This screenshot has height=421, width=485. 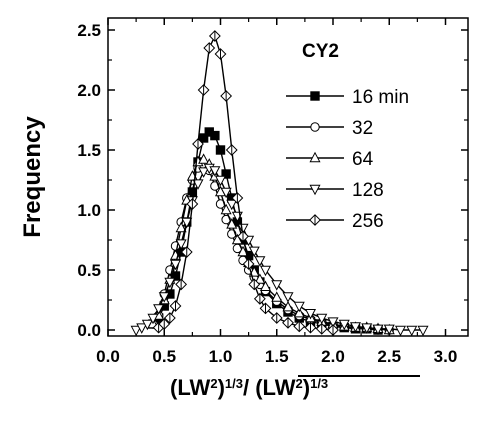 What do you see at coordinates (89, 150) in the screenshot?
I see `y-tick-label: 1.5` at bounding box center [89, 150].